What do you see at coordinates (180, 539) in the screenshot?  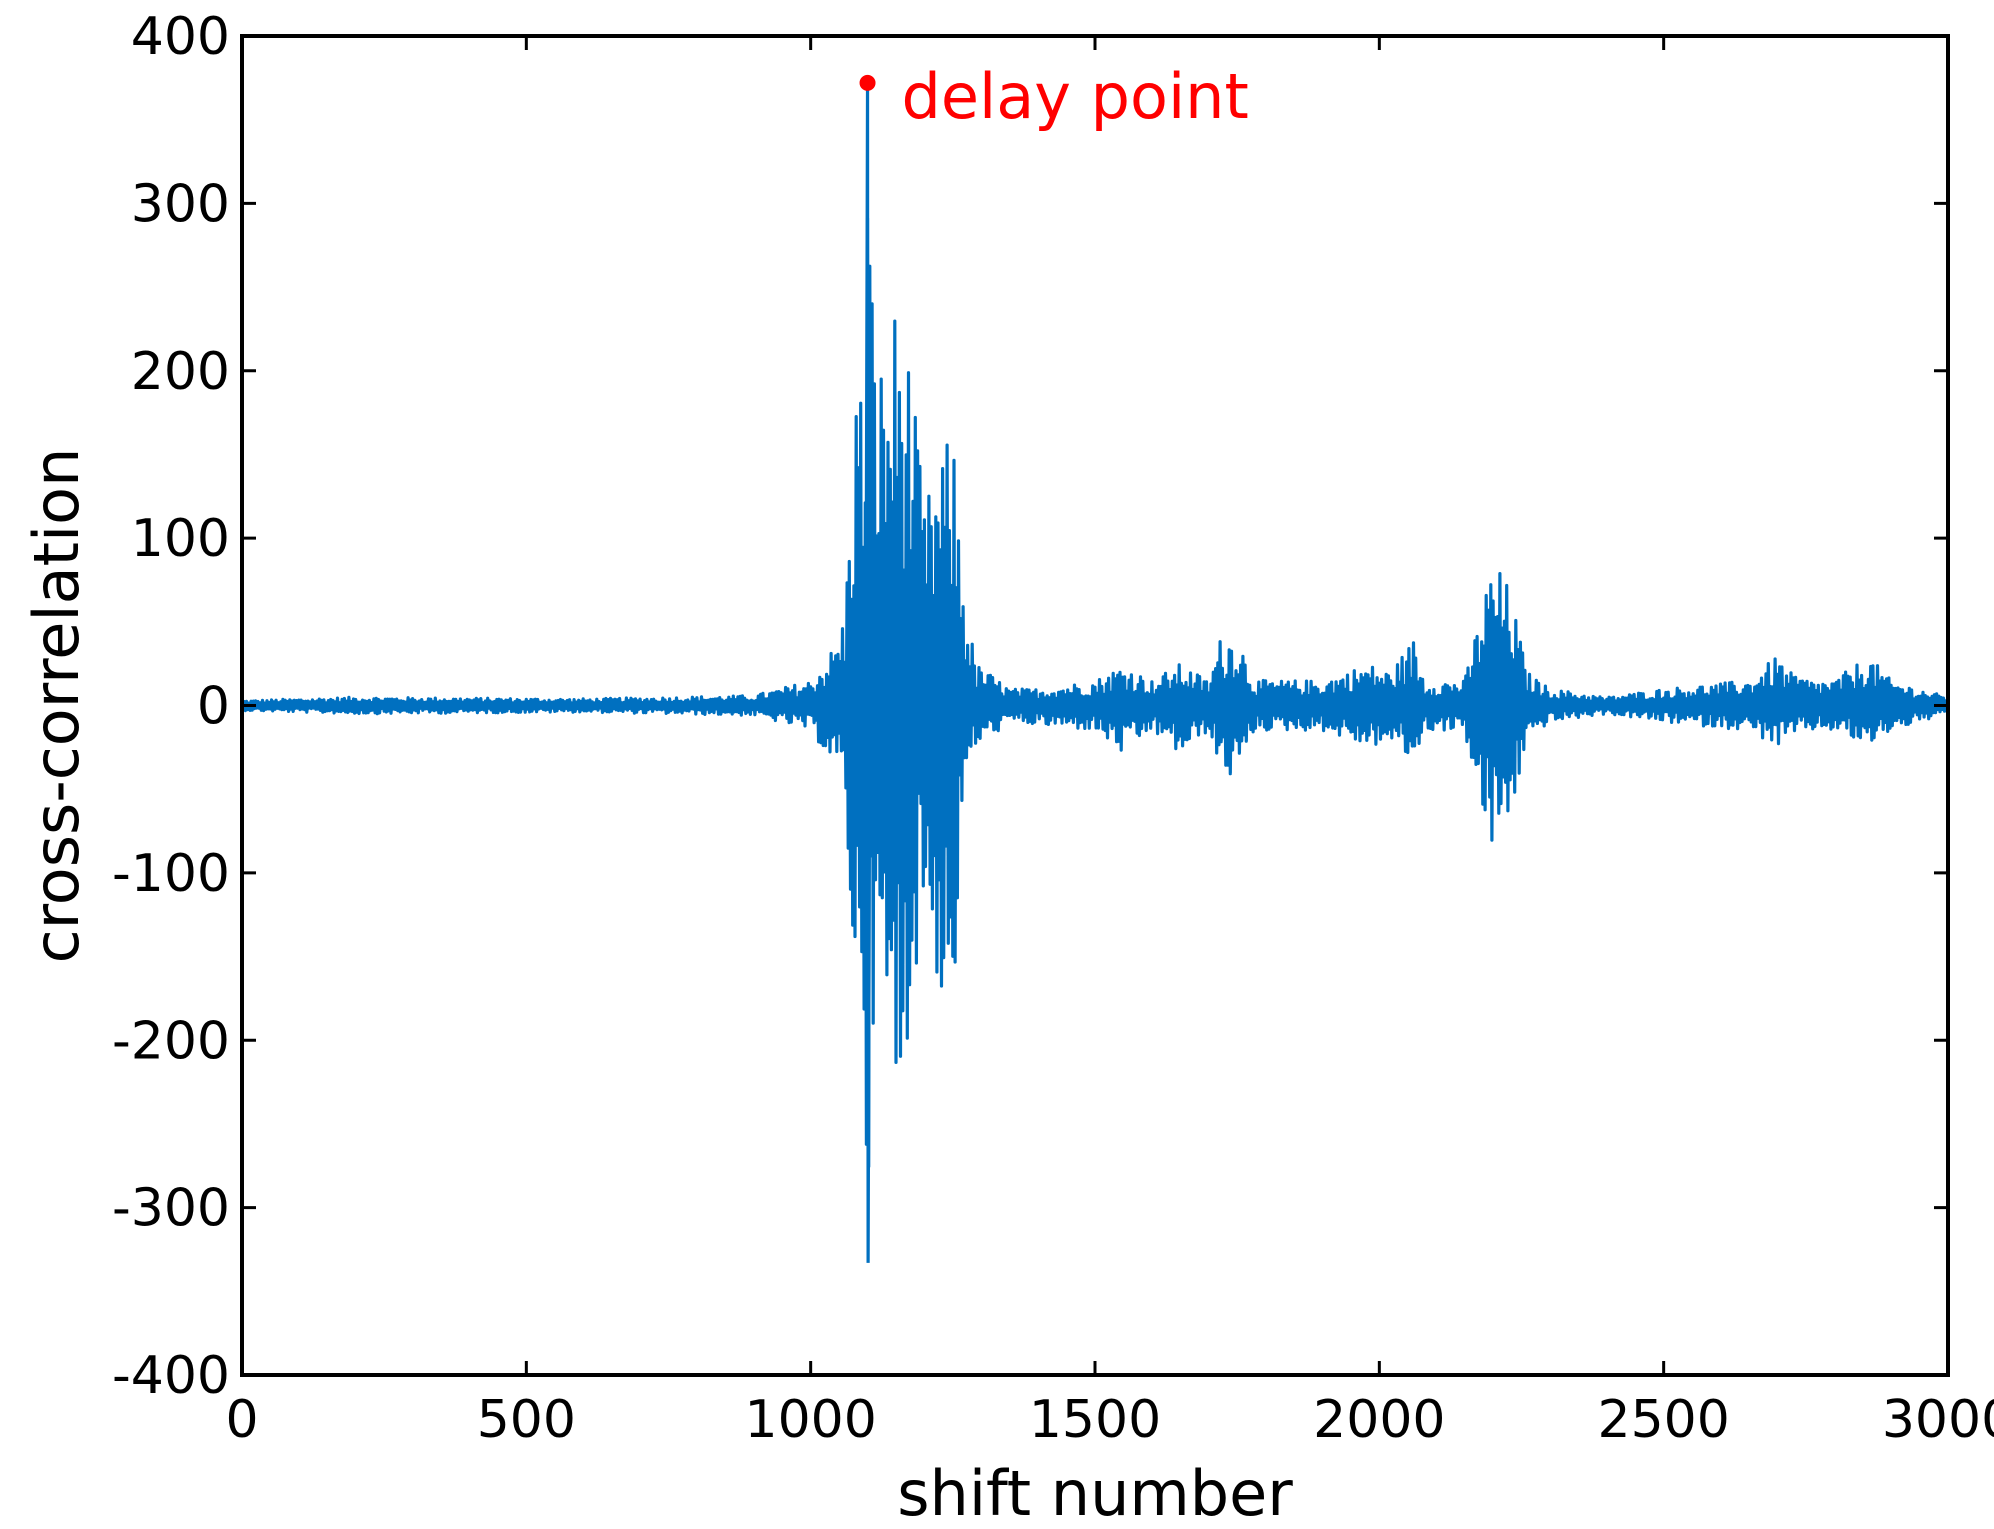 I see `y-tick-label: 100` at bounding box center [180, 539].